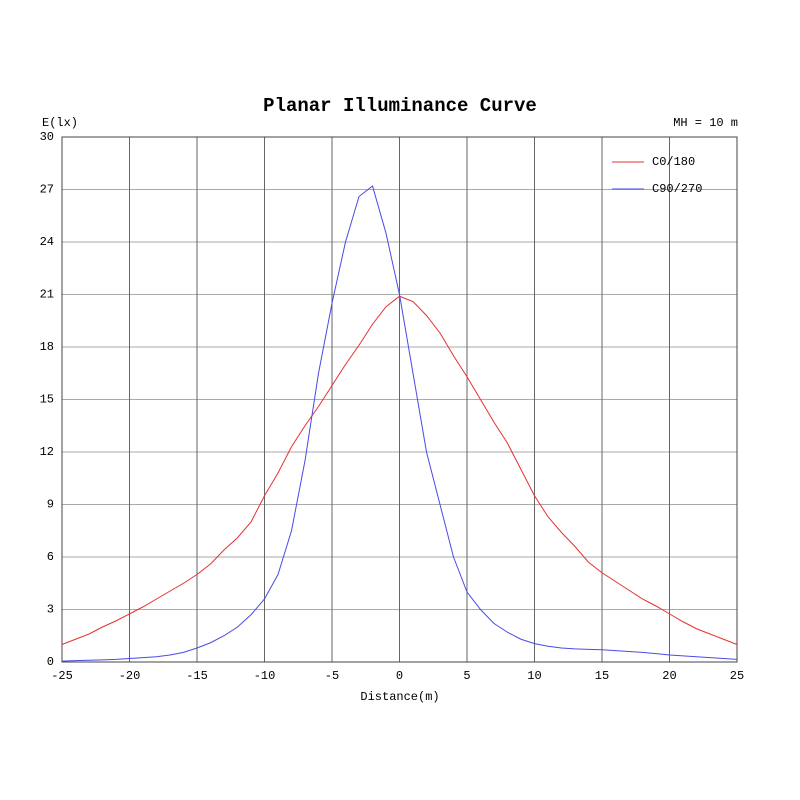  What do you see at coordinates (62, 676) in the screenshot?
I see `x-tick-label: -25` at bounding box center [62, 676].